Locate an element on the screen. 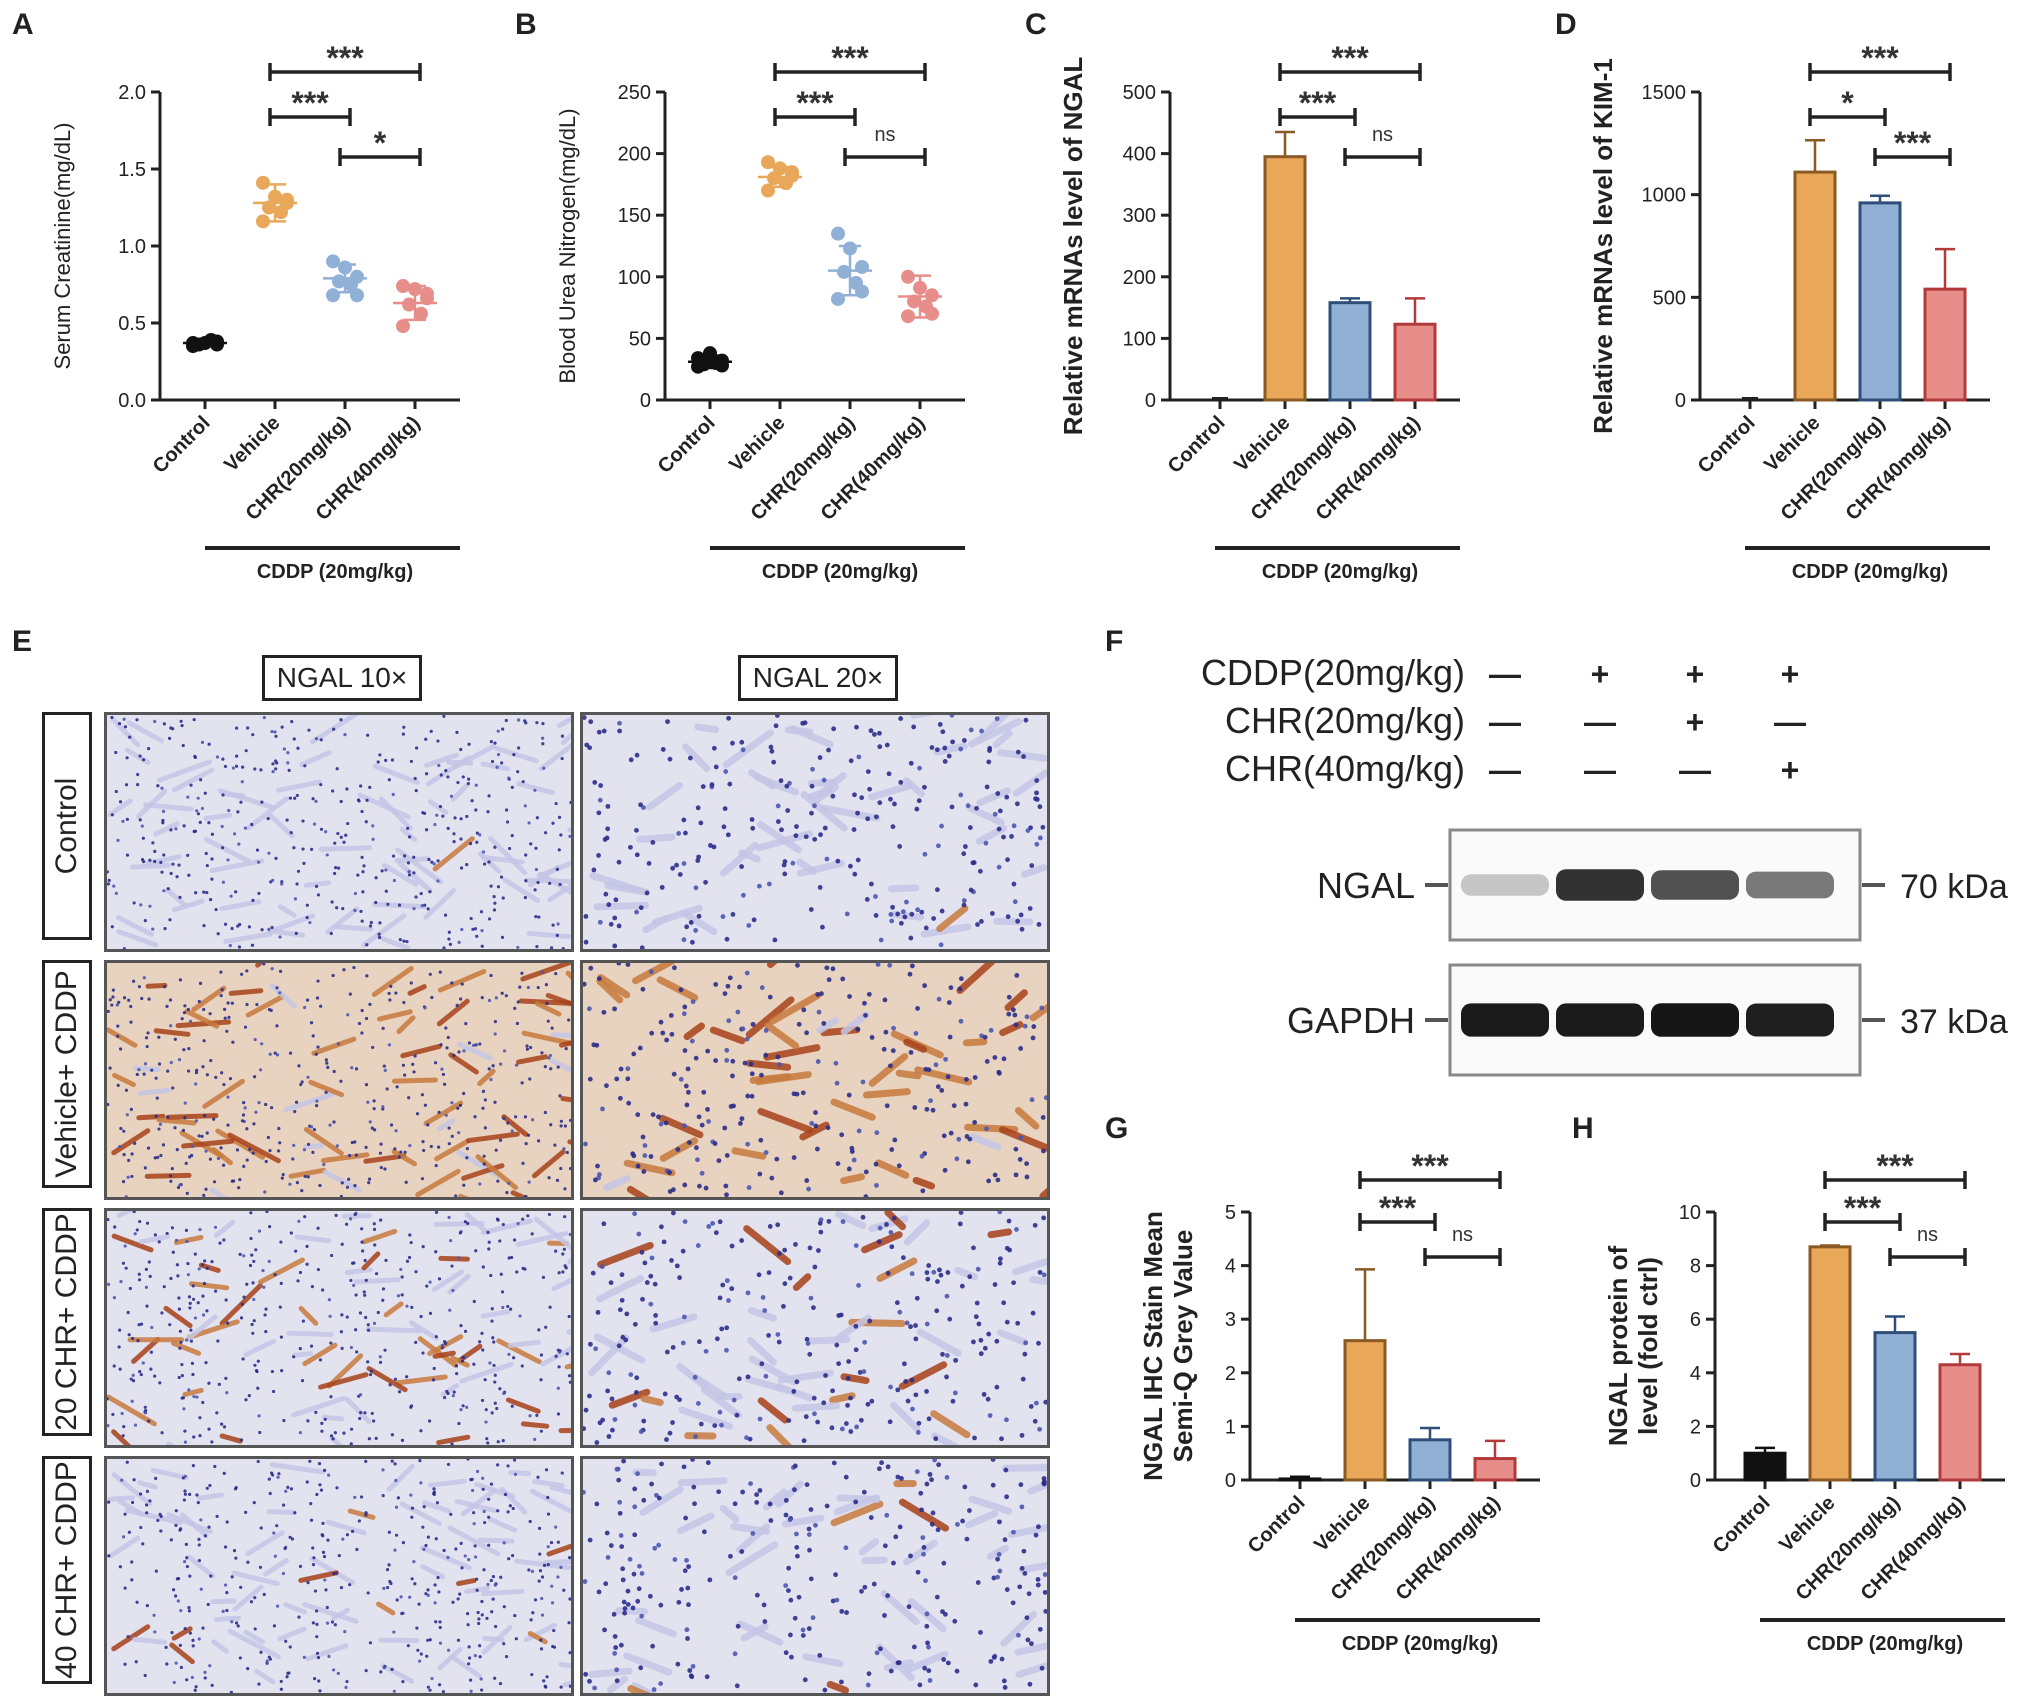 The width and height of the screenshot is (2033, 1708). y-tick-label: 2.0 is located at coordinates (132, 93).